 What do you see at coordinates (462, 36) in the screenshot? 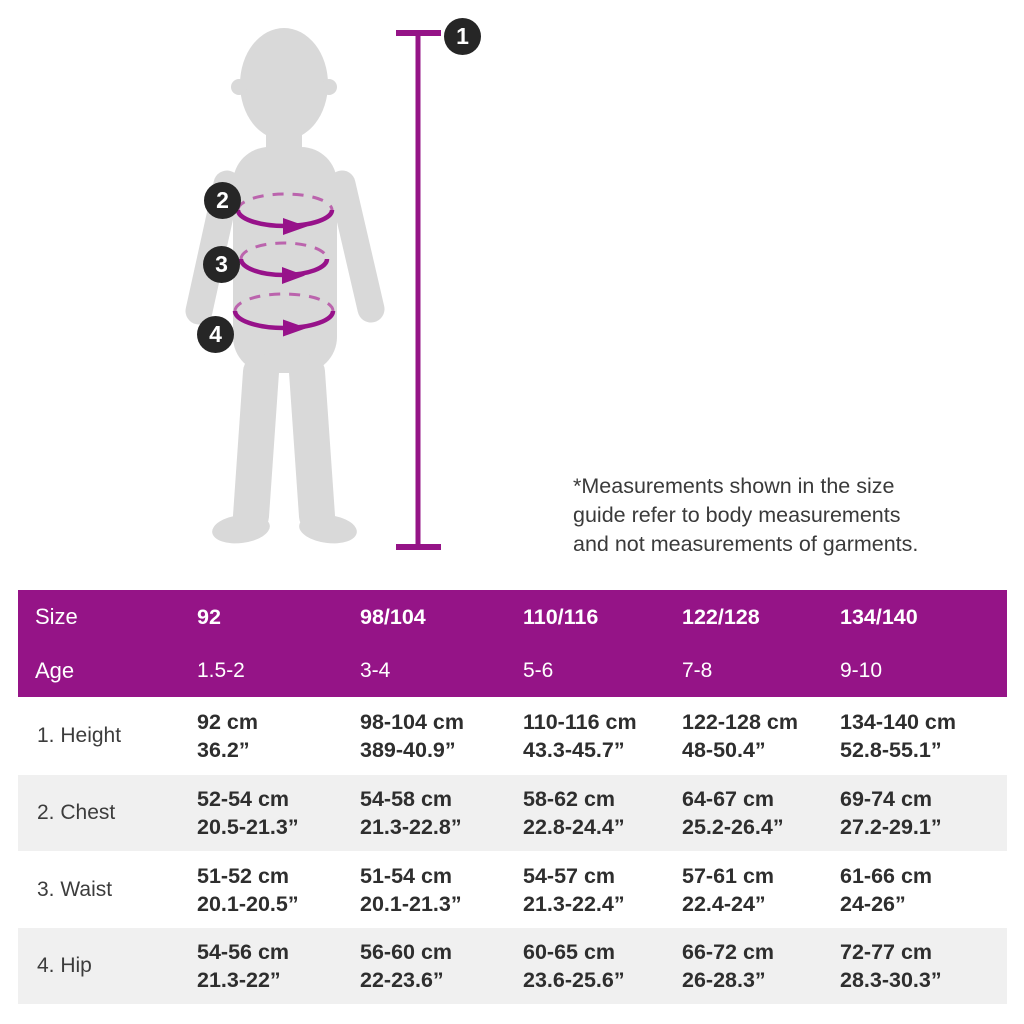
I see `marker-badge-height: 1` at bounding box center [462, 36].